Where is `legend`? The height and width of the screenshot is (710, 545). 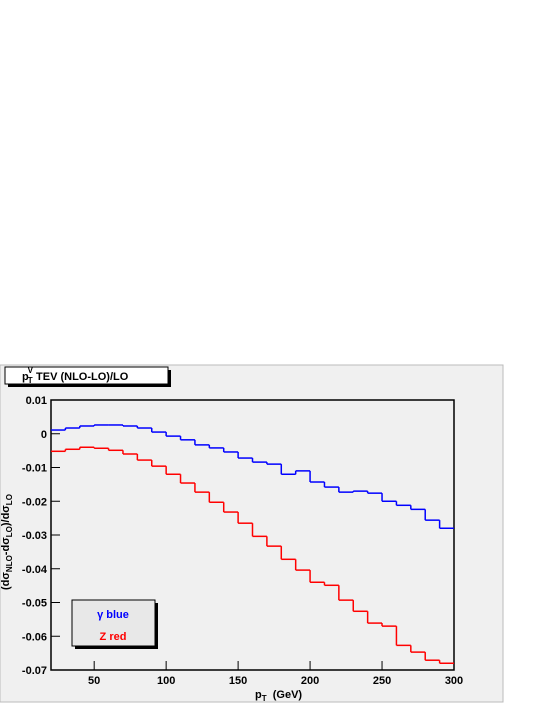 legend is located at coordinates (113, 623).